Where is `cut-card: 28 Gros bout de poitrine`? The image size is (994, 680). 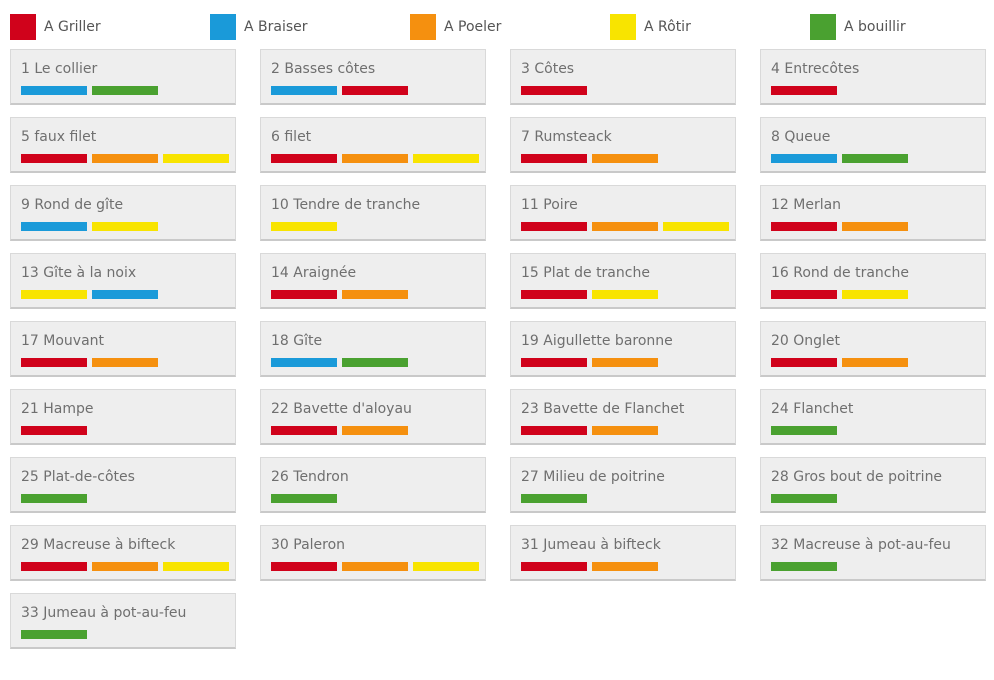 cut-card: 28 Gros bout de poitrine is located at coordinates (873, 485).